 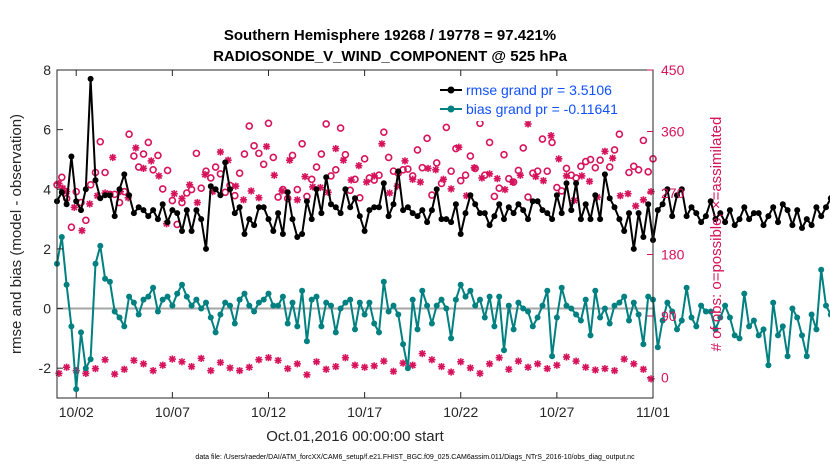 What do you see at coordinates (47, 130) in the screenshot?
I see `y-left-tick-label: 6` at bounding box center [47, 130].